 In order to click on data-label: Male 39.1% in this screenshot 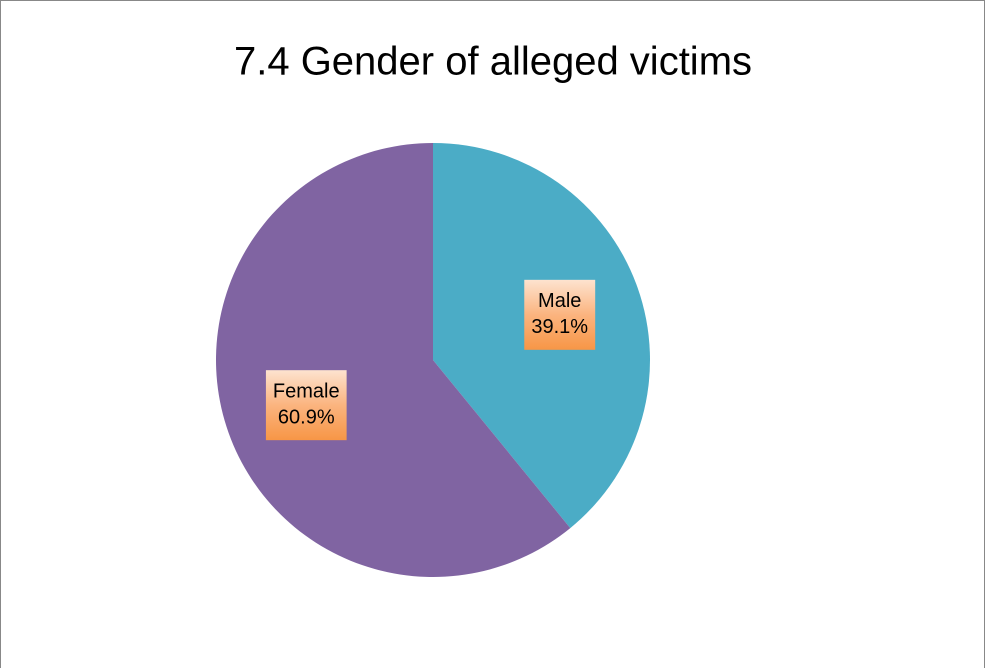, I will do `click(560, 314)`.